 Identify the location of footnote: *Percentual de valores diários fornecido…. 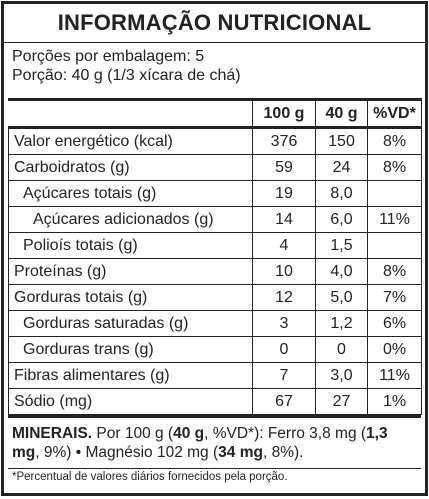
(214, 476).